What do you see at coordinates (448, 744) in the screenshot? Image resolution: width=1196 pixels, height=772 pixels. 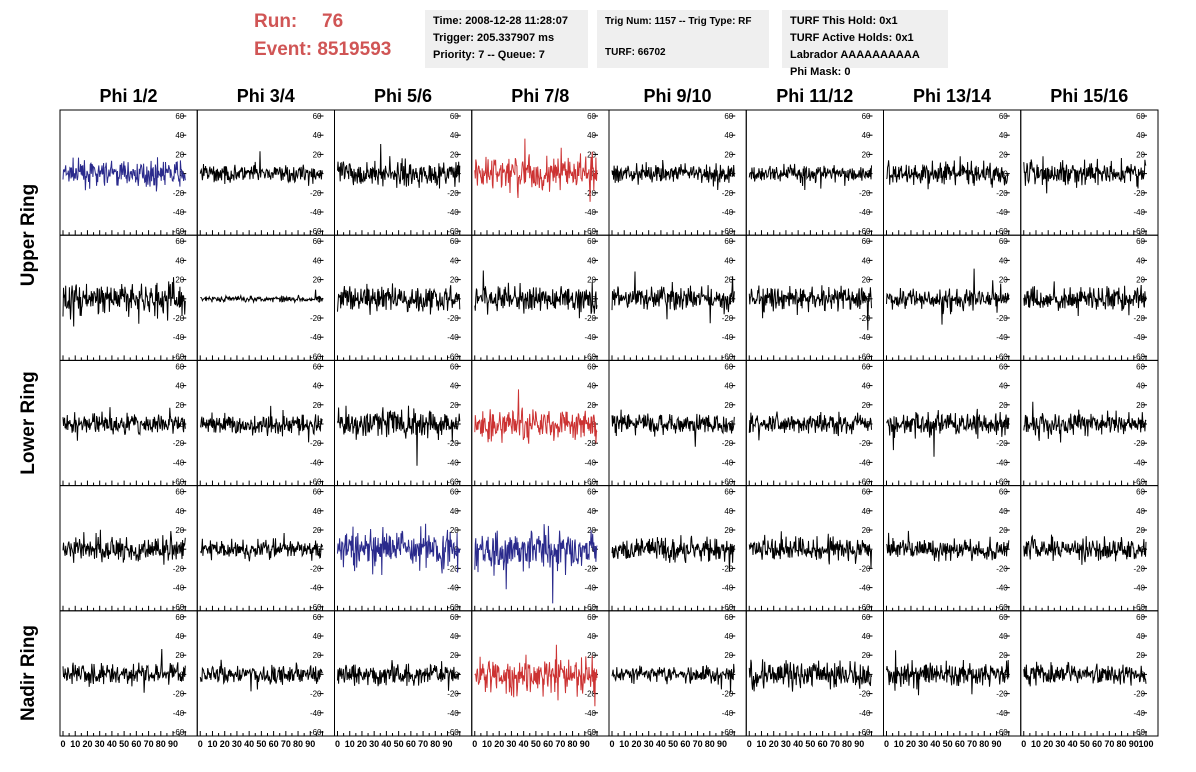 I see `x-tick-label: 90` at bounding box center [448, 744].